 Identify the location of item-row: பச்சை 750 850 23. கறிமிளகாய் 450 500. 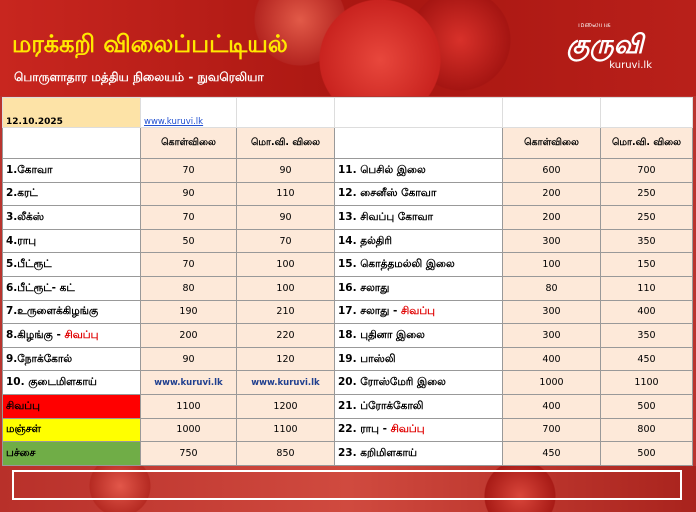
(347, 453).